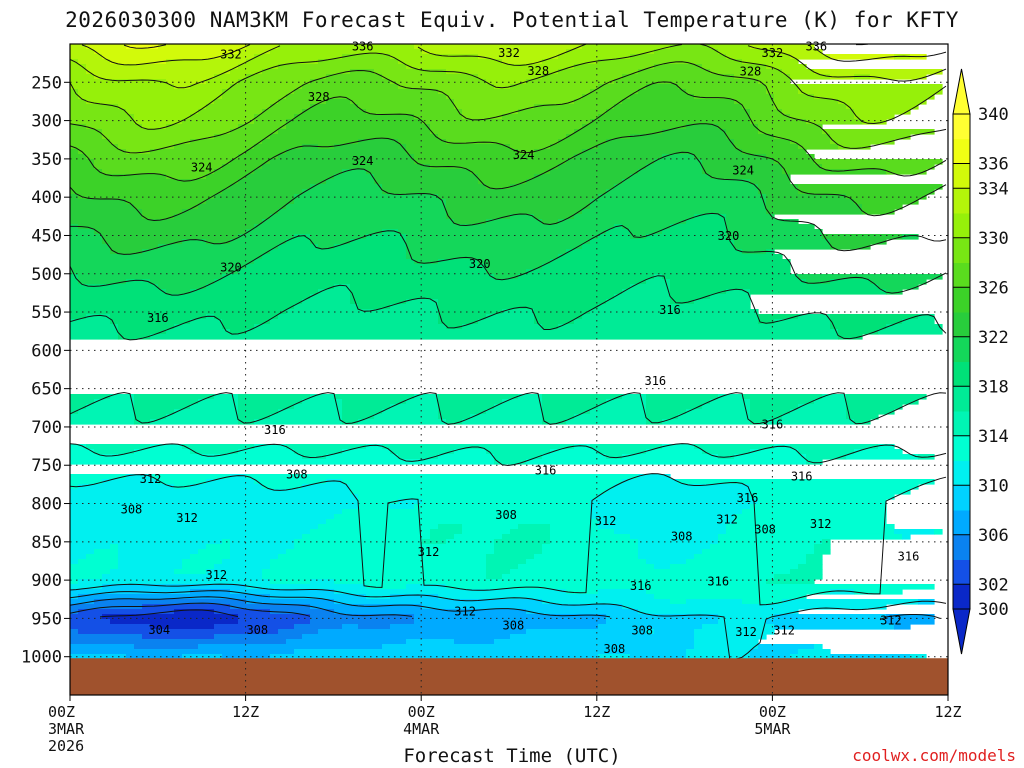 The width and height of the screenshot is (1024, 768). I want to click on colorbar-label: 306, so click(993, 536).